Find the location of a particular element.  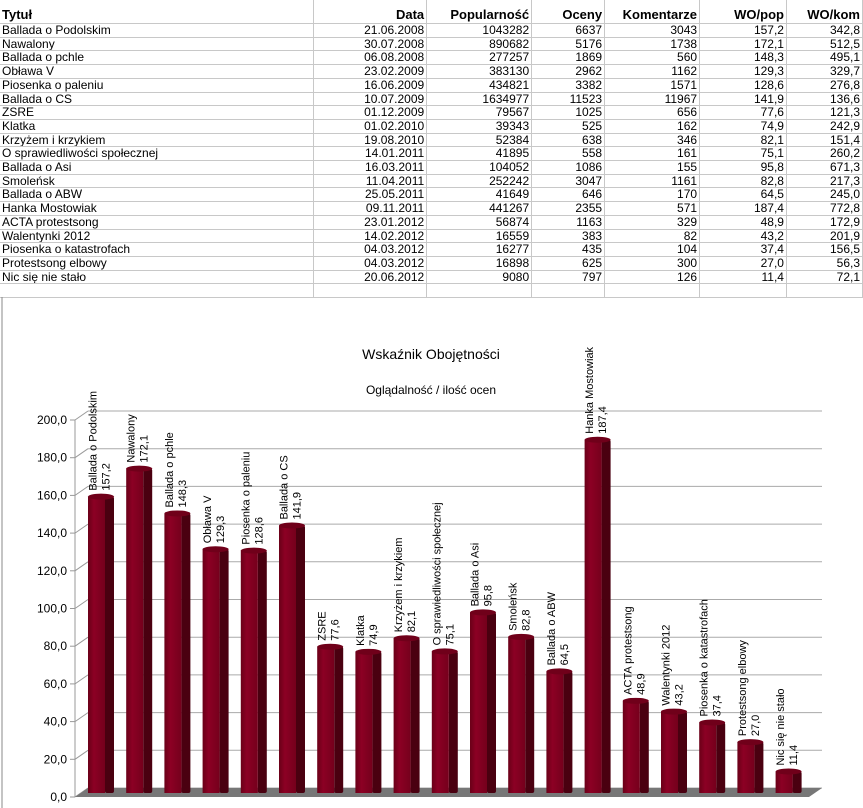

table-cell: 162 is located at coordinates (652, 126).